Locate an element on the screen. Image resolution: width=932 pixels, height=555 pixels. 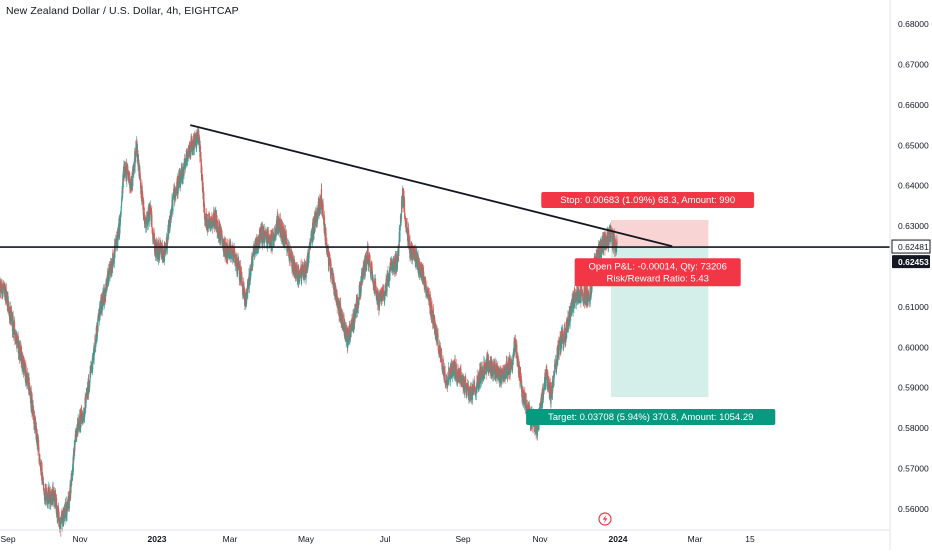
time-axis: Sep Nov 2023 Mar May Jul Sep Nov 2024 Mar 15 is located at coordinates (445, 537).